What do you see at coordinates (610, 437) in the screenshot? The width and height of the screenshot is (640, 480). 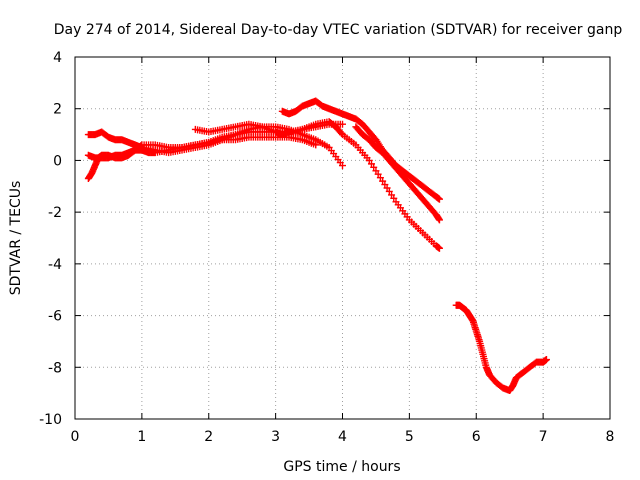 I see `x-tick-label: 8` at bounding box center [610, 437].